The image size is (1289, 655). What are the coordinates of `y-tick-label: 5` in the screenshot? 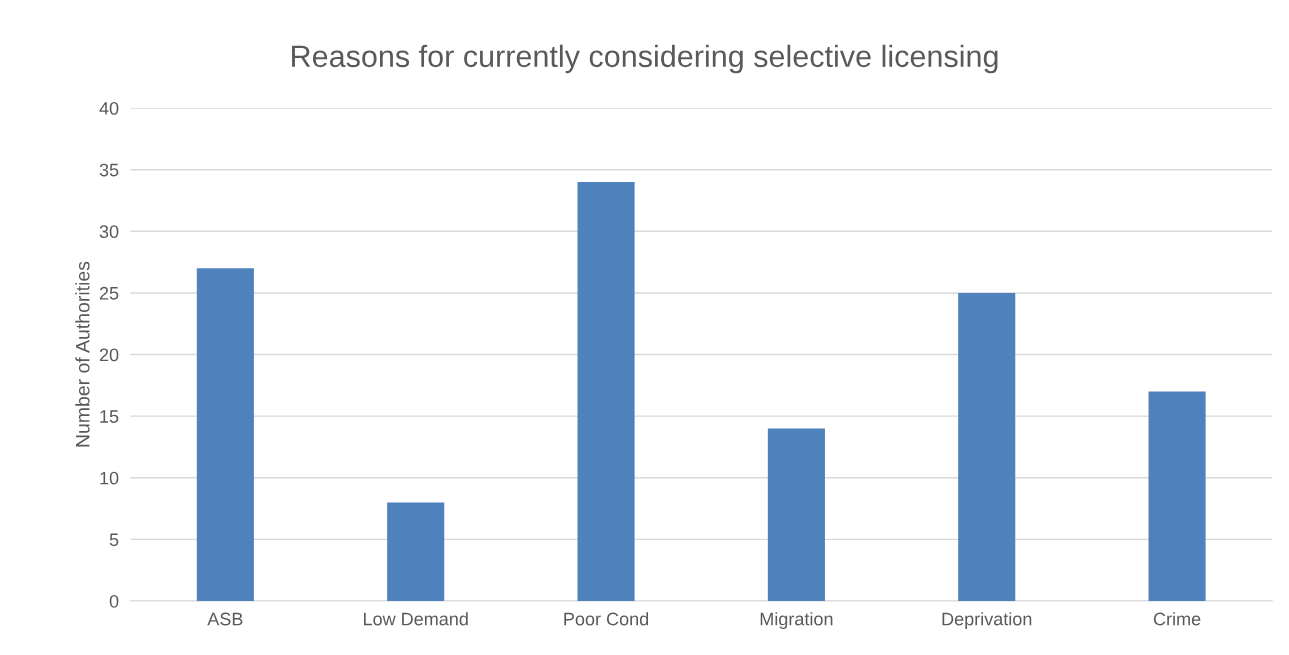 It's located at (114, 540).